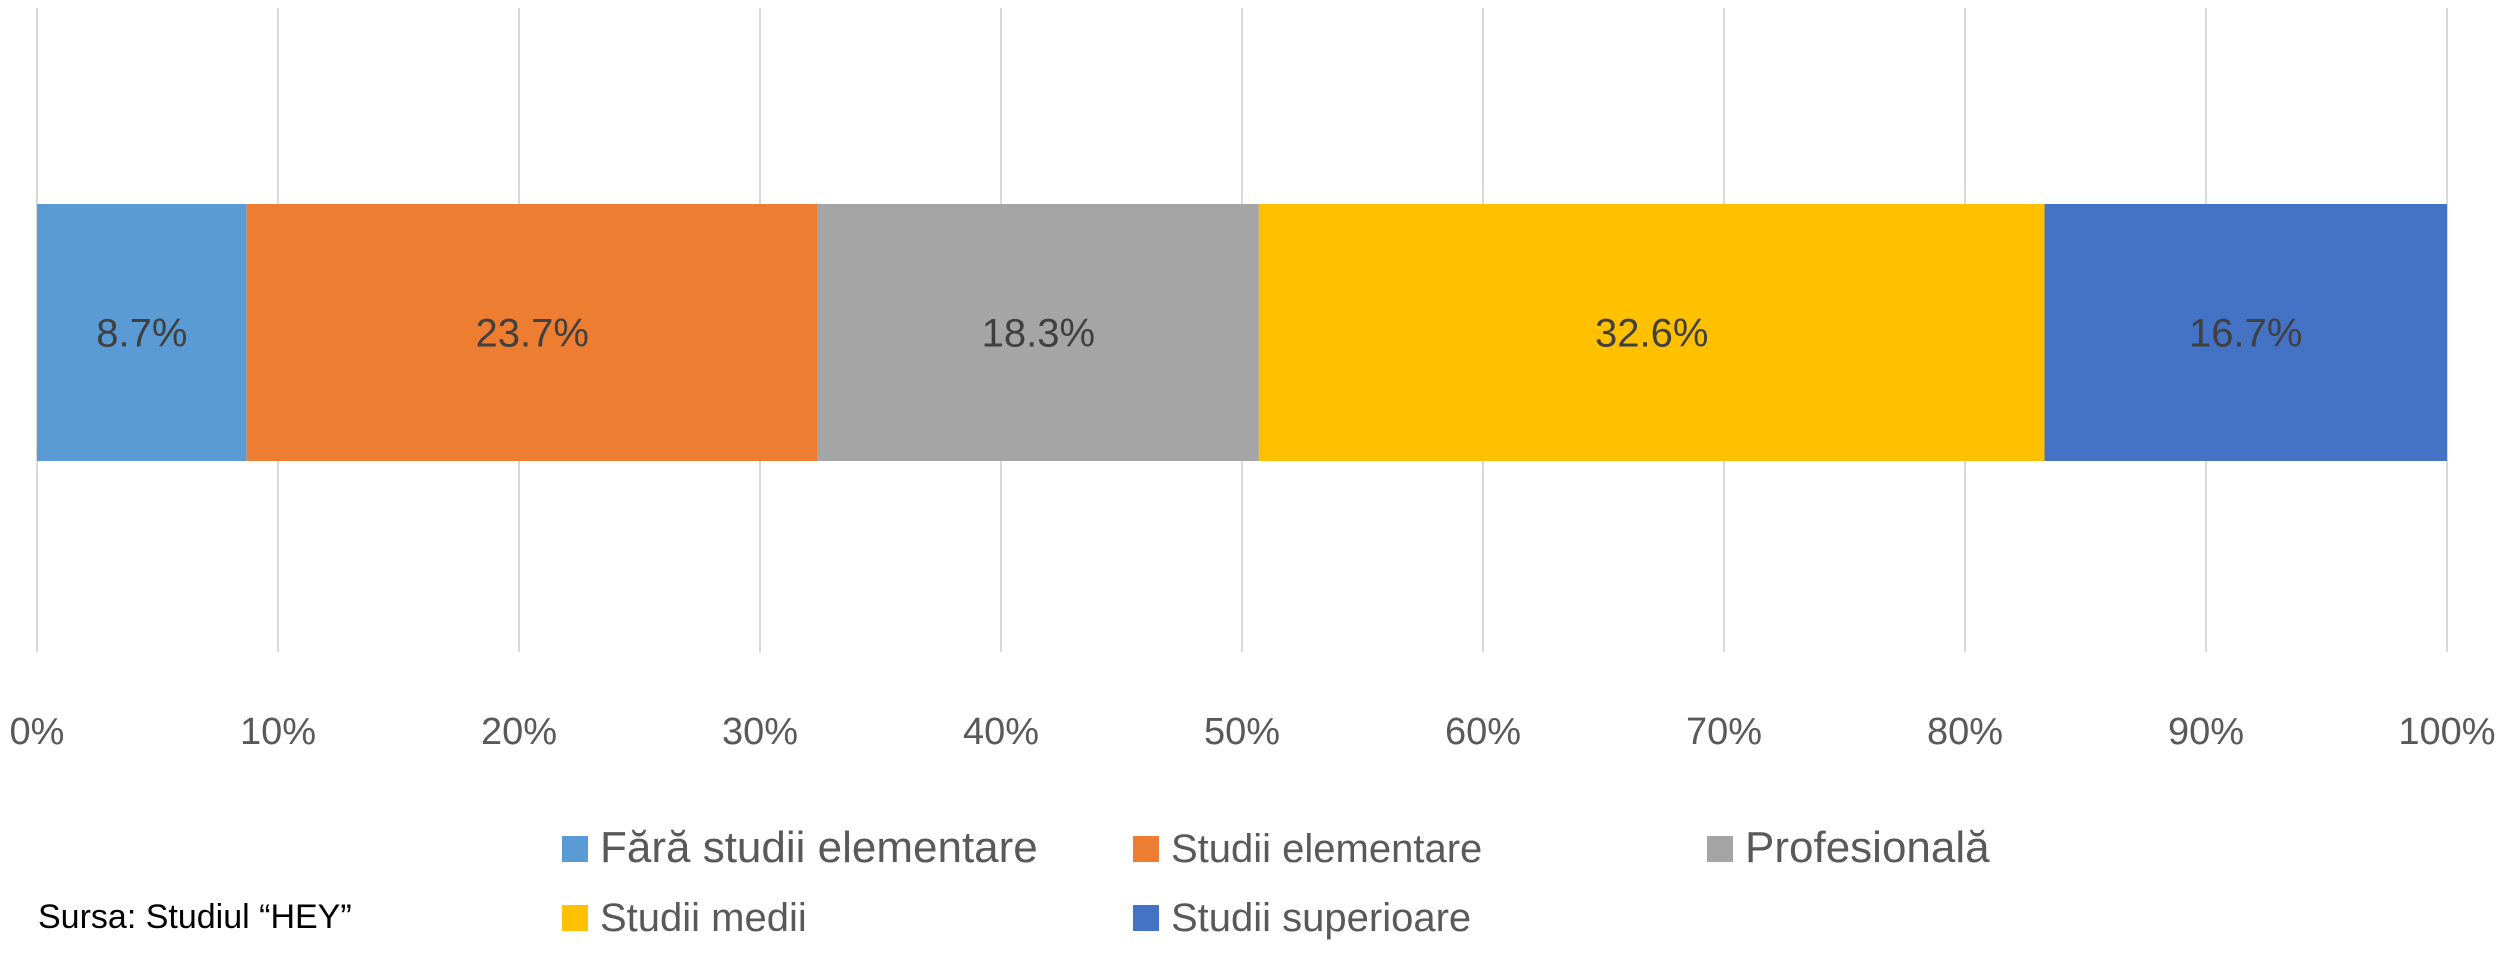 Image resolution: width=2509 pixels, height=956 pixels. Describe the element at coordinates (1483, 732) in the screenshot. I see `x-tick-label: 60%` at that location.